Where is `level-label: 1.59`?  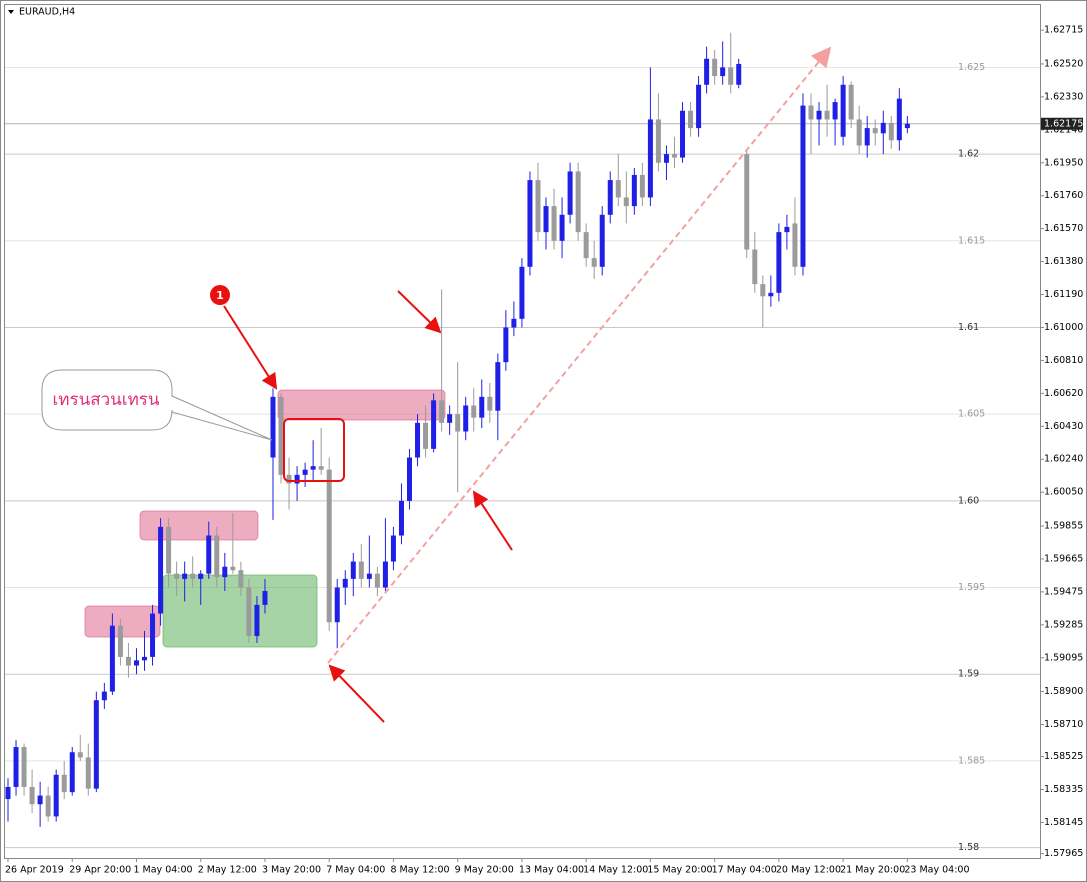 level-label: 1.59 is located at coordinates (968, 674).